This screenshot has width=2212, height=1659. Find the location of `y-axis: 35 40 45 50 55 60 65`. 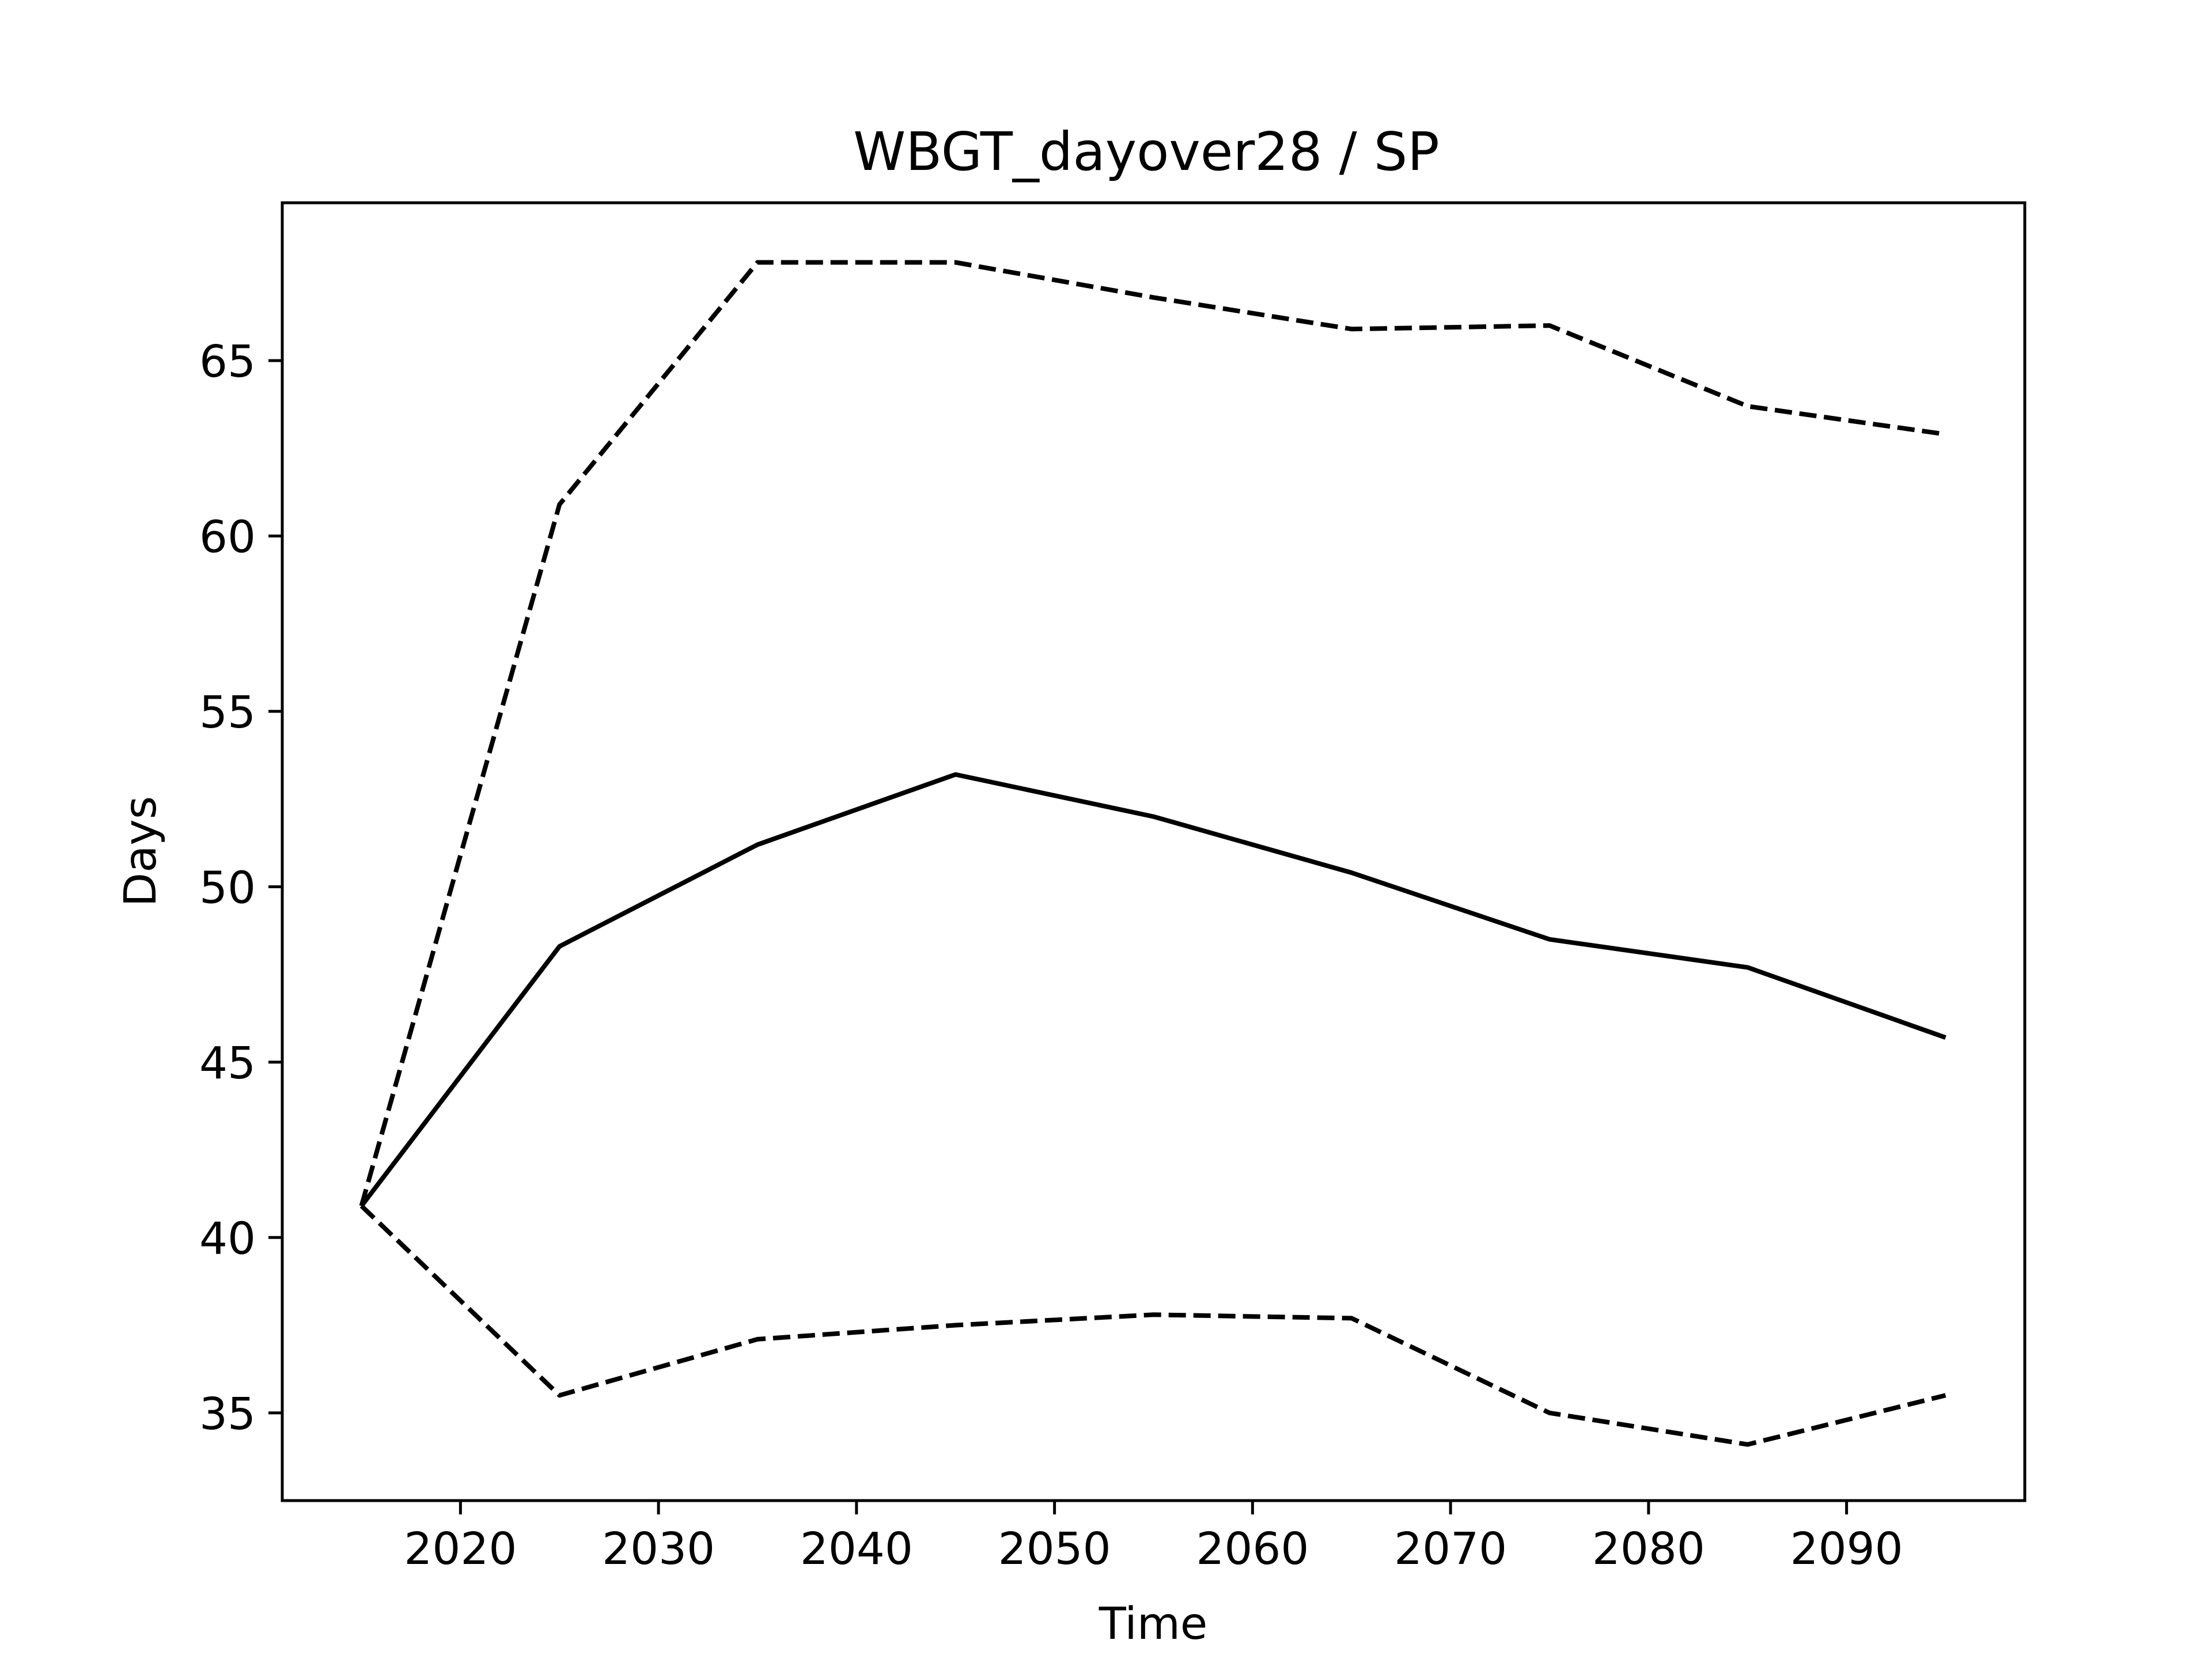

y-axis: 35 40 45 50 55 60 65 is located at coordinates (240, 888).